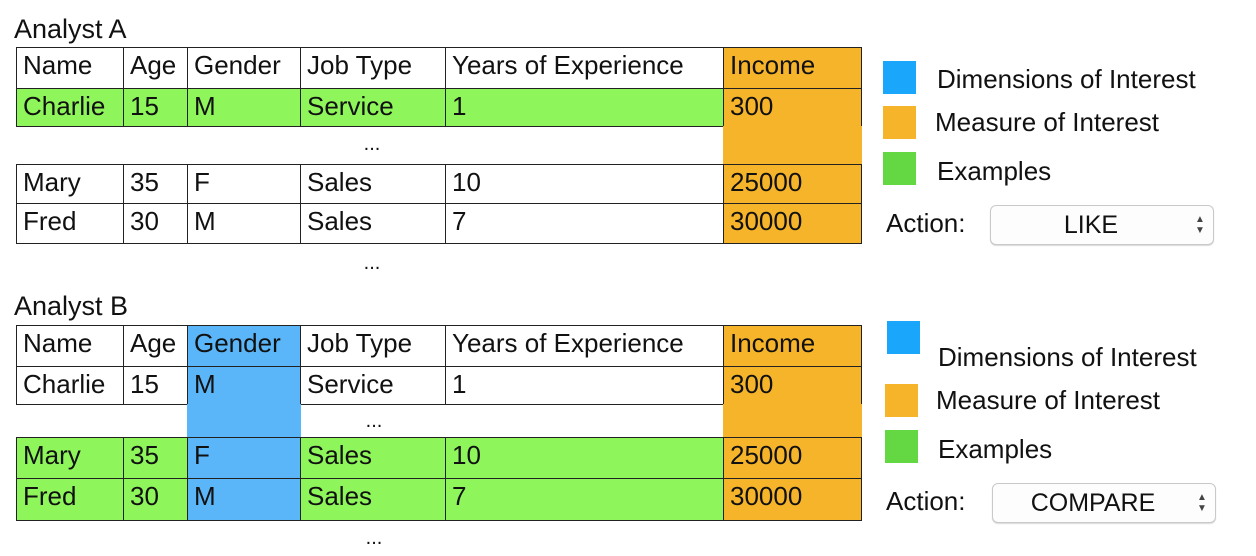 This screenshot has height=556, width=1256. Describe the element at coordinates (1091, 225) in the screenshot. I see `action-select-value: LIKE` at that location.